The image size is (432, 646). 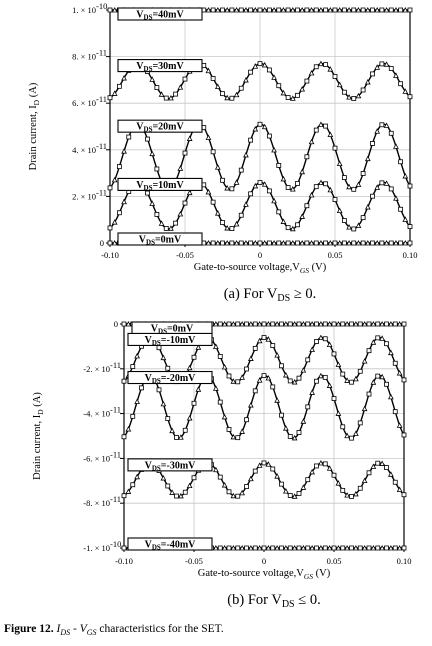 What do you see at coordinates (185, 255) in the screenshot?
I see `x-tick-label-a-1: -0.05` at bounding box center [185, 255].